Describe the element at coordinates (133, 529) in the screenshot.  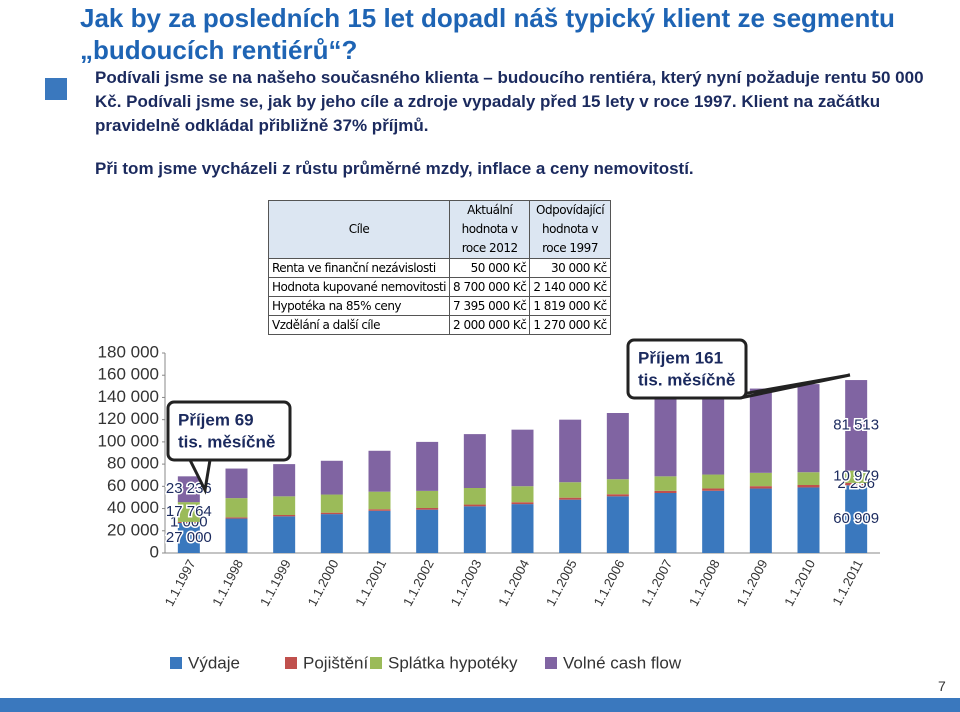
I see `y-tick-label: 20 000` at that location.